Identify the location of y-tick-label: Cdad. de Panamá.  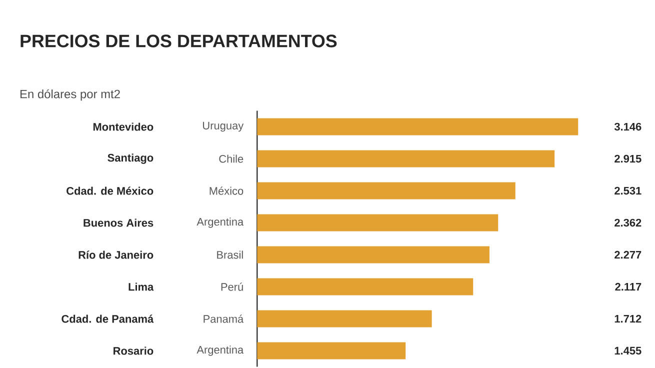
(108, 318).